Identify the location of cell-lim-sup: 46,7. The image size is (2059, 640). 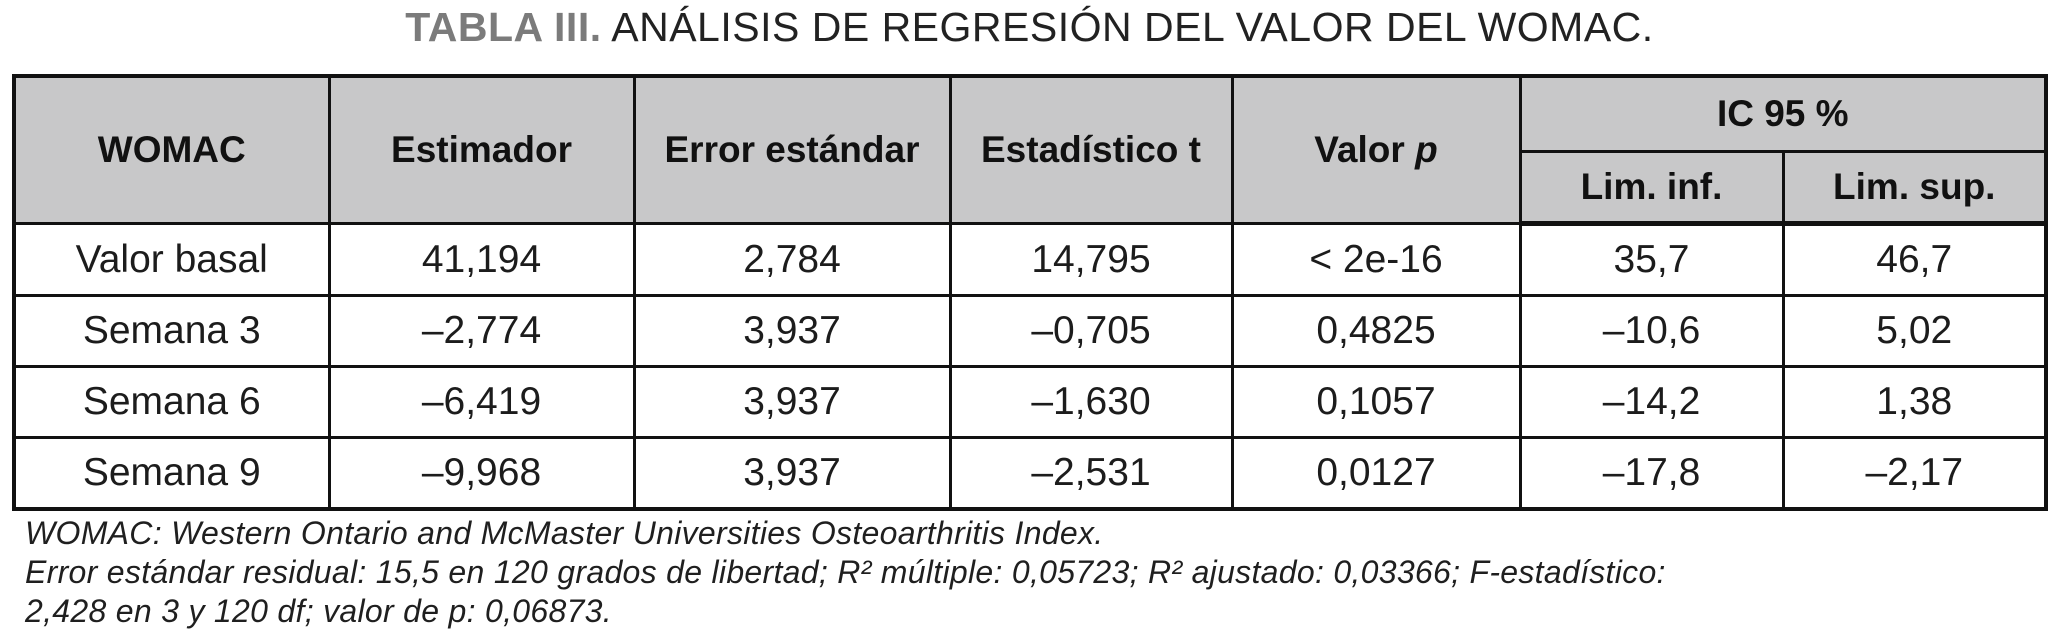
(1914, 259).